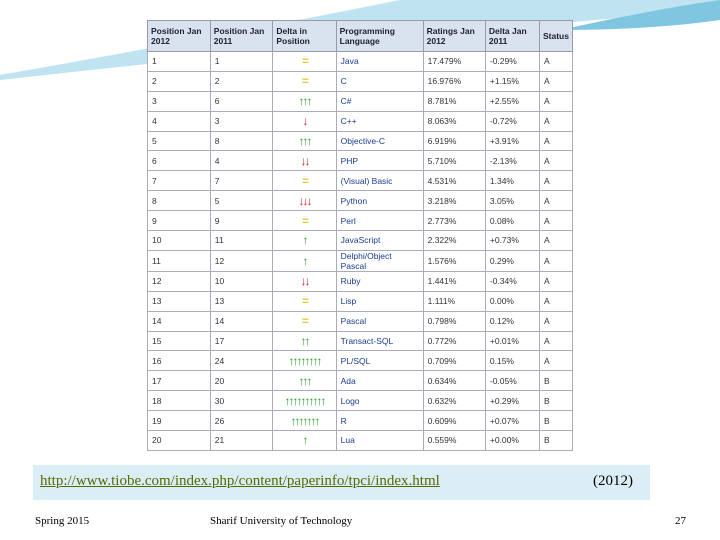 This screenshot has width=720, height=540. Describe the element at coordinates (512, 81) in the screenshot. I see `table-cell: +1.15%` at that location.